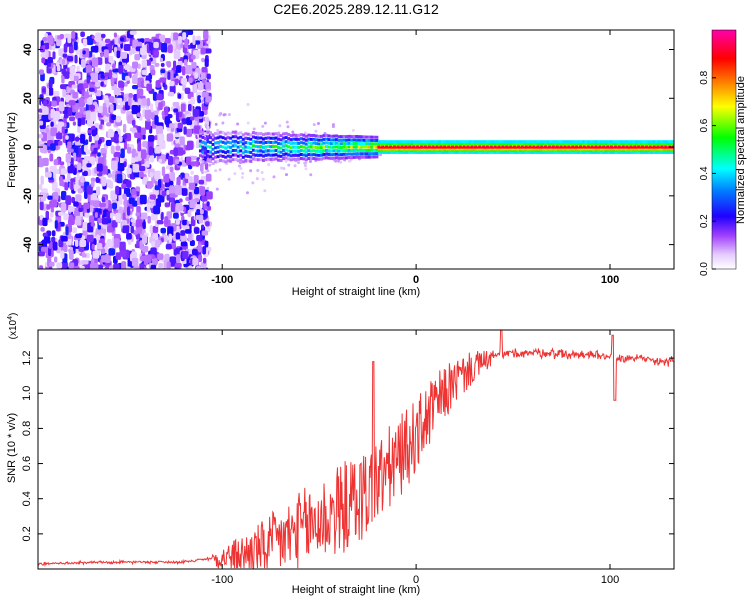 This screenshot has width=750, height=605. I want to click on spectrogram-x-tick-label: -100, so click(222, 280).